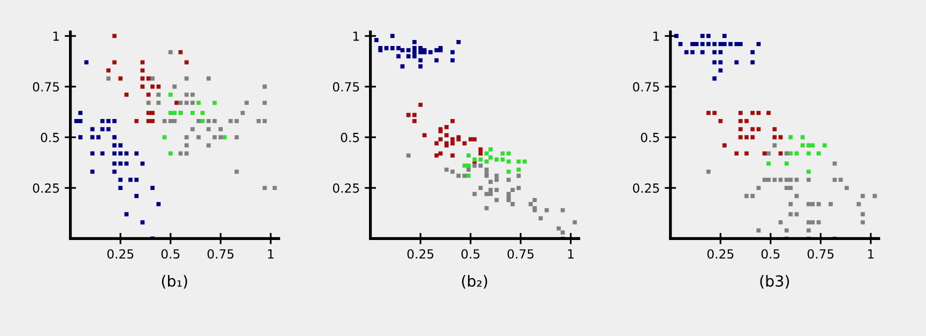 This screenshot has width=926, height=336. Describe the element at coordinates (475, 281) in the screenshot. I see `x-axis-title: (b₂)` at that location.